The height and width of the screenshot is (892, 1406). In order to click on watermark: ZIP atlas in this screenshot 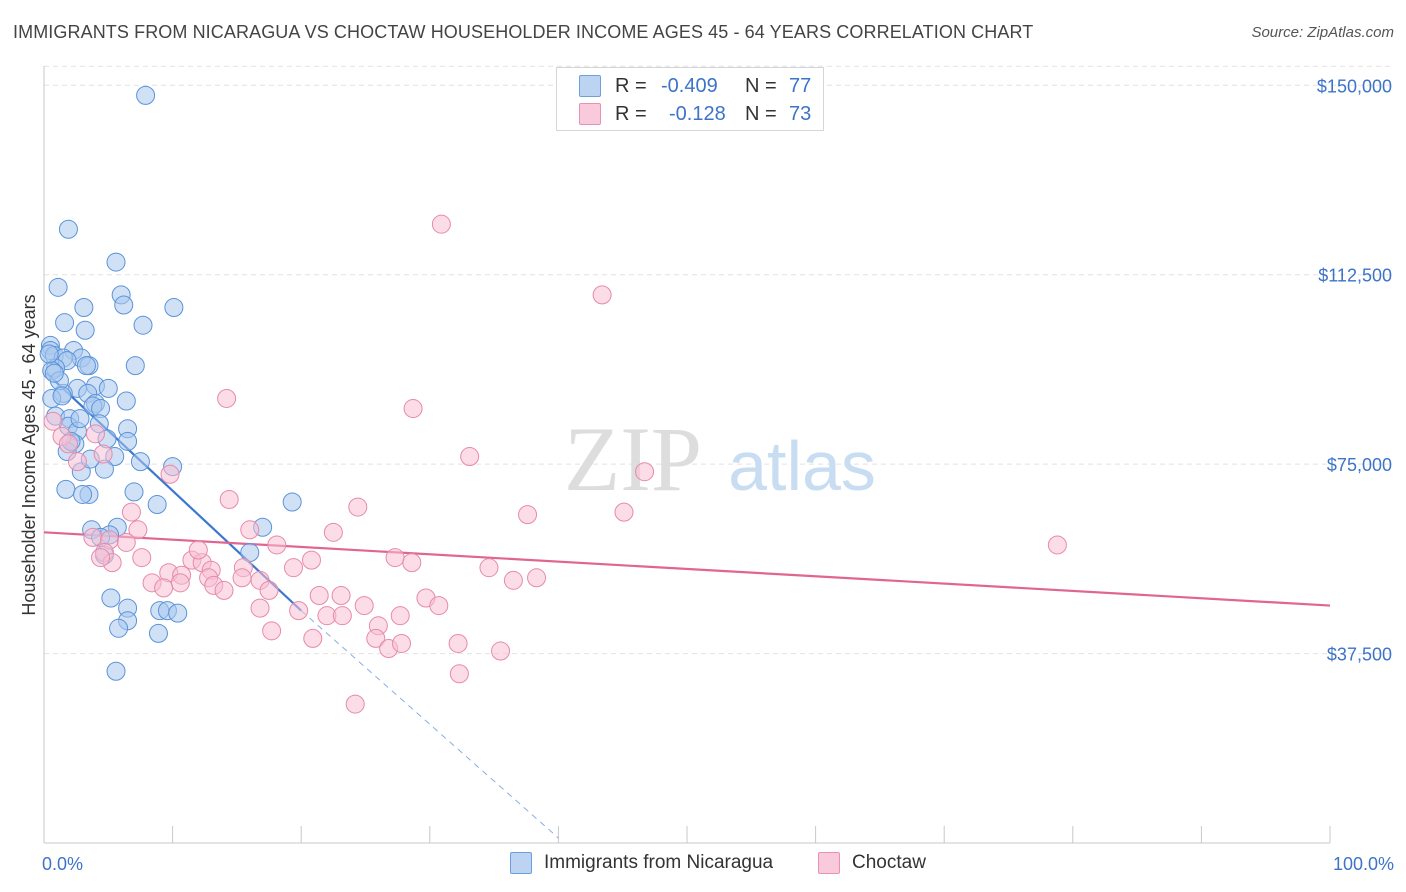, I will do `click(720, 459)`.